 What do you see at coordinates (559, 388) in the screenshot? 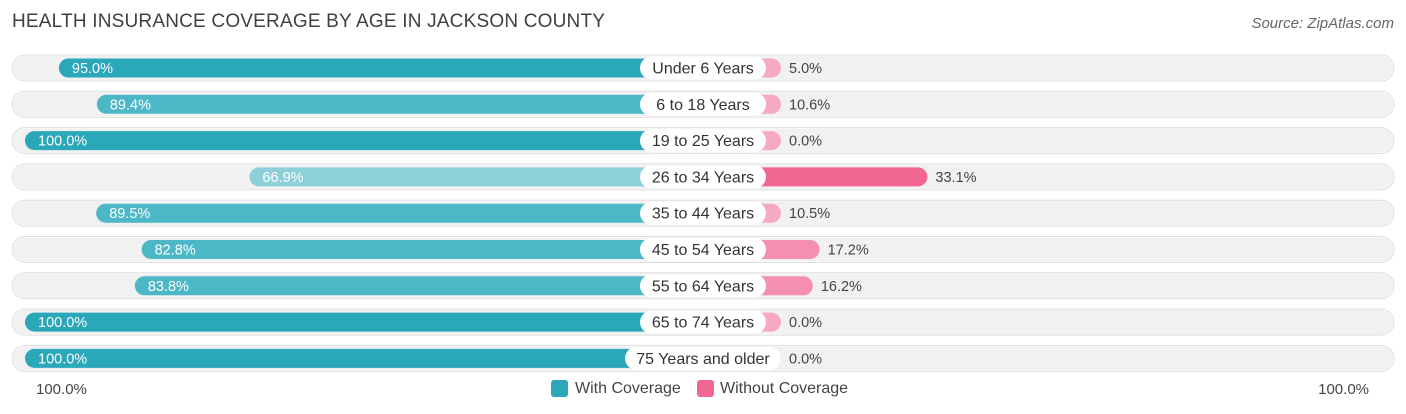
I see `legend-swatch-with-coverage` at bounding box center [559, 388].